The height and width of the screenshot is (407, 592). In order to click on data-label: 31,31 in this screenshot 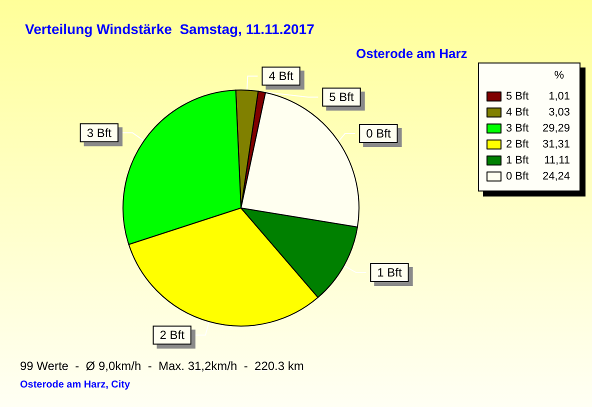, I will do `click(556, 144)`.